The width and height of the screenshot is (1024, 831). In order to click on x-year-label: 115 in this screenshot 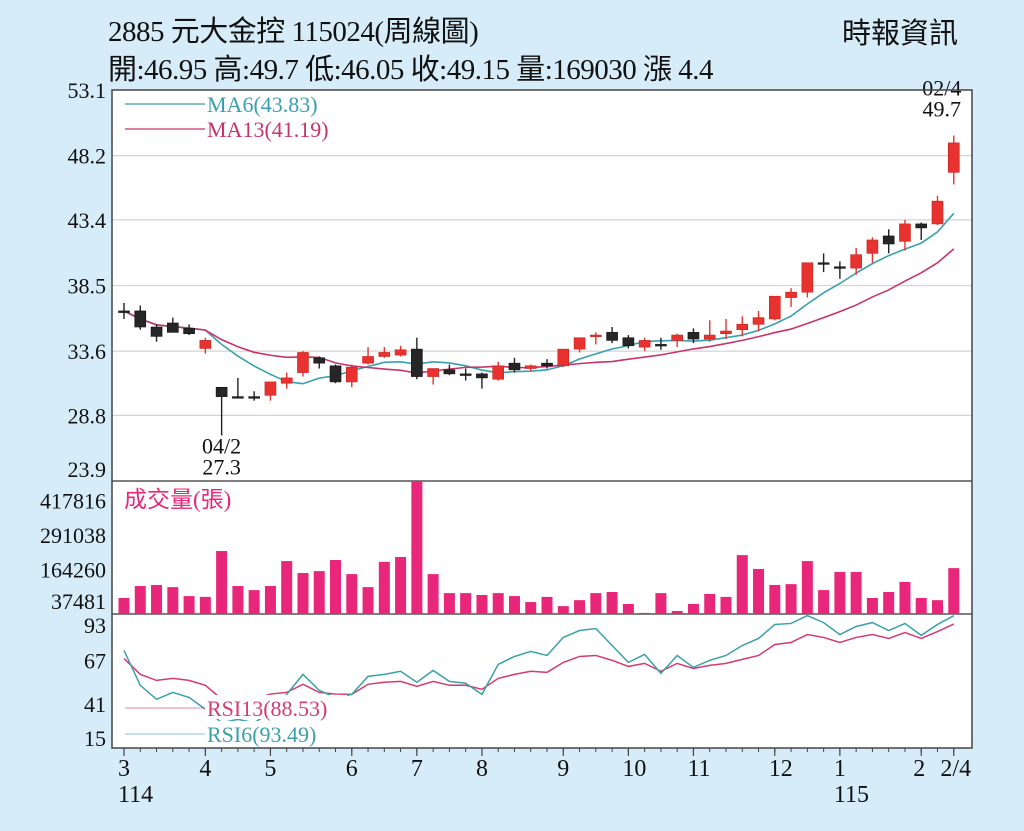, I will do `click(851, 795)`.